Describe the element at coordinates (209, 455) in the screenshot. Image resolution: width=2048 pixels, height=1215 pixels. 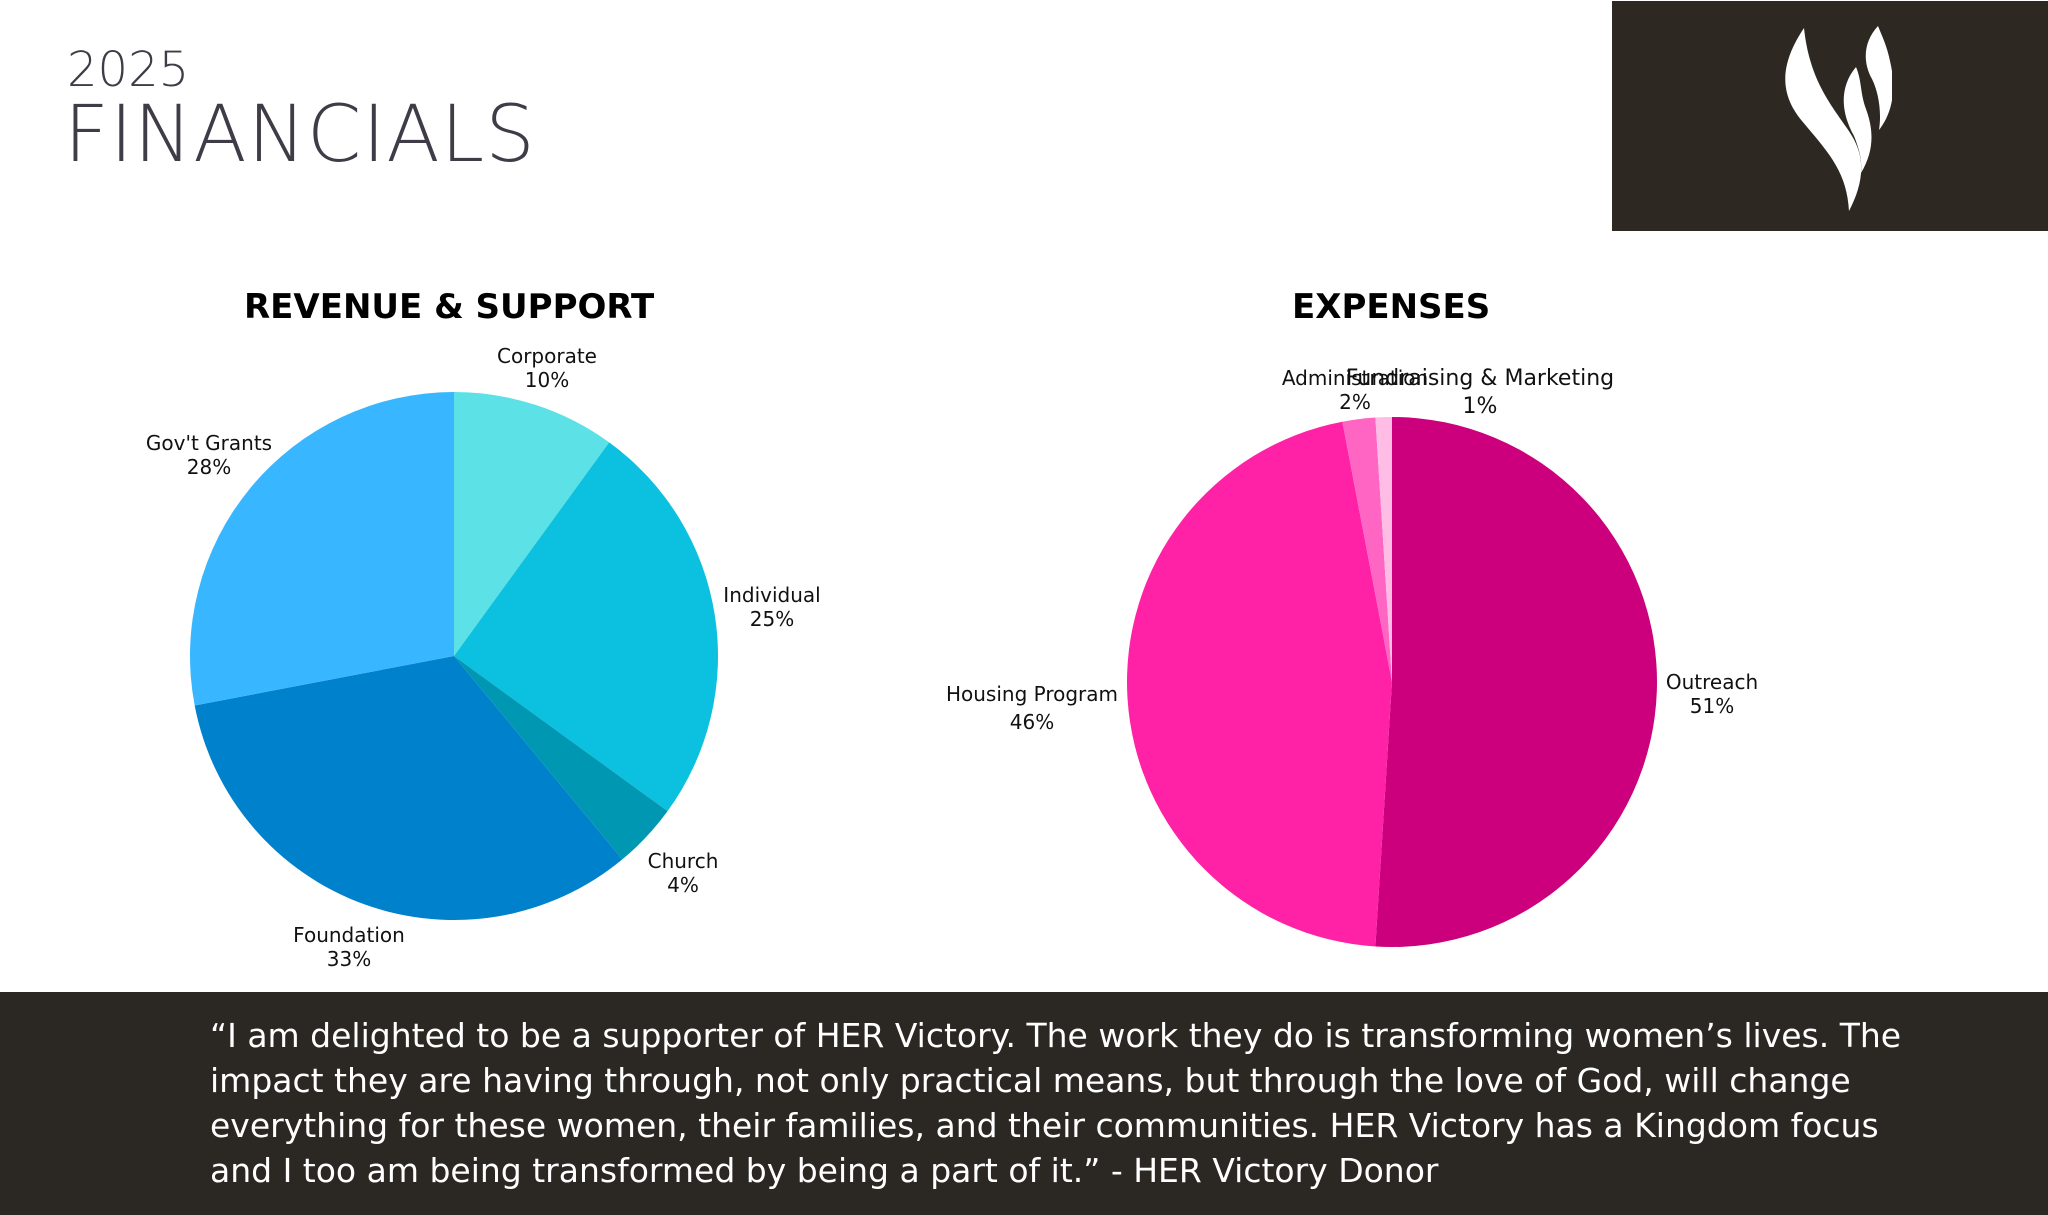
I see `revenue-label-govt-grants: Gov't Grants 28%` at that location.